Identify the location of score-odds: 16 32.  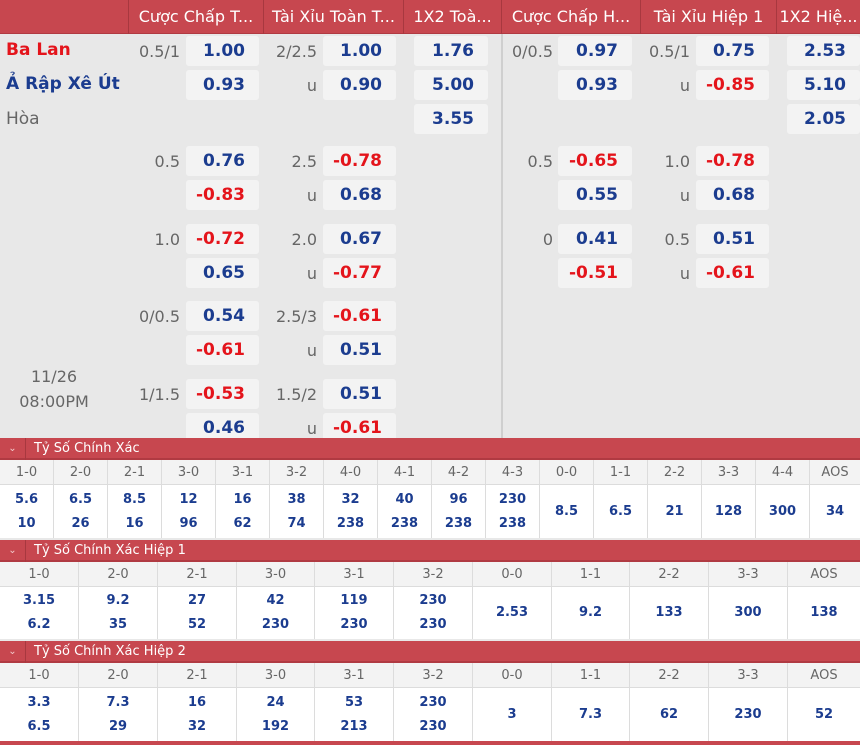
(197, 714).